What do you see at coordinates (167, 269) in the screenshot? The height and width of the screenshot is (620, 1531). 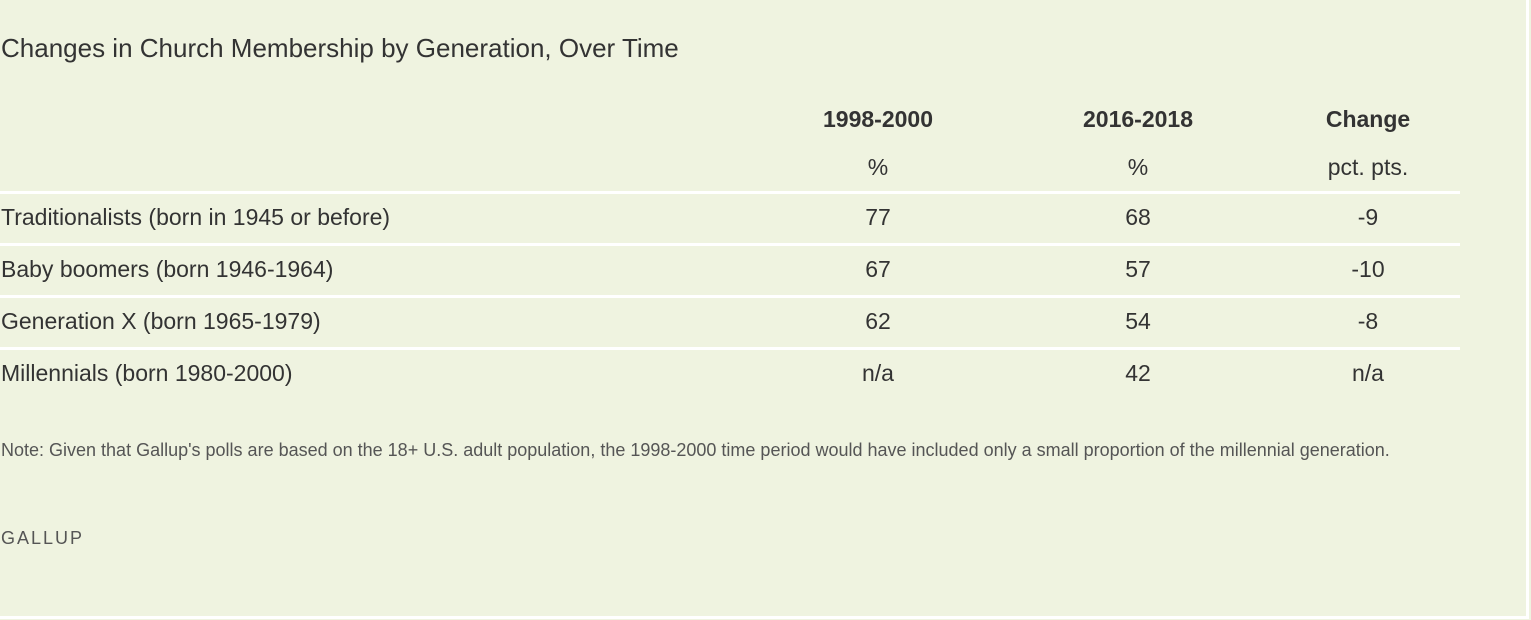 I see `row-label: Baby boomers (born 1946-1964)` at bounding box center [167, 269].